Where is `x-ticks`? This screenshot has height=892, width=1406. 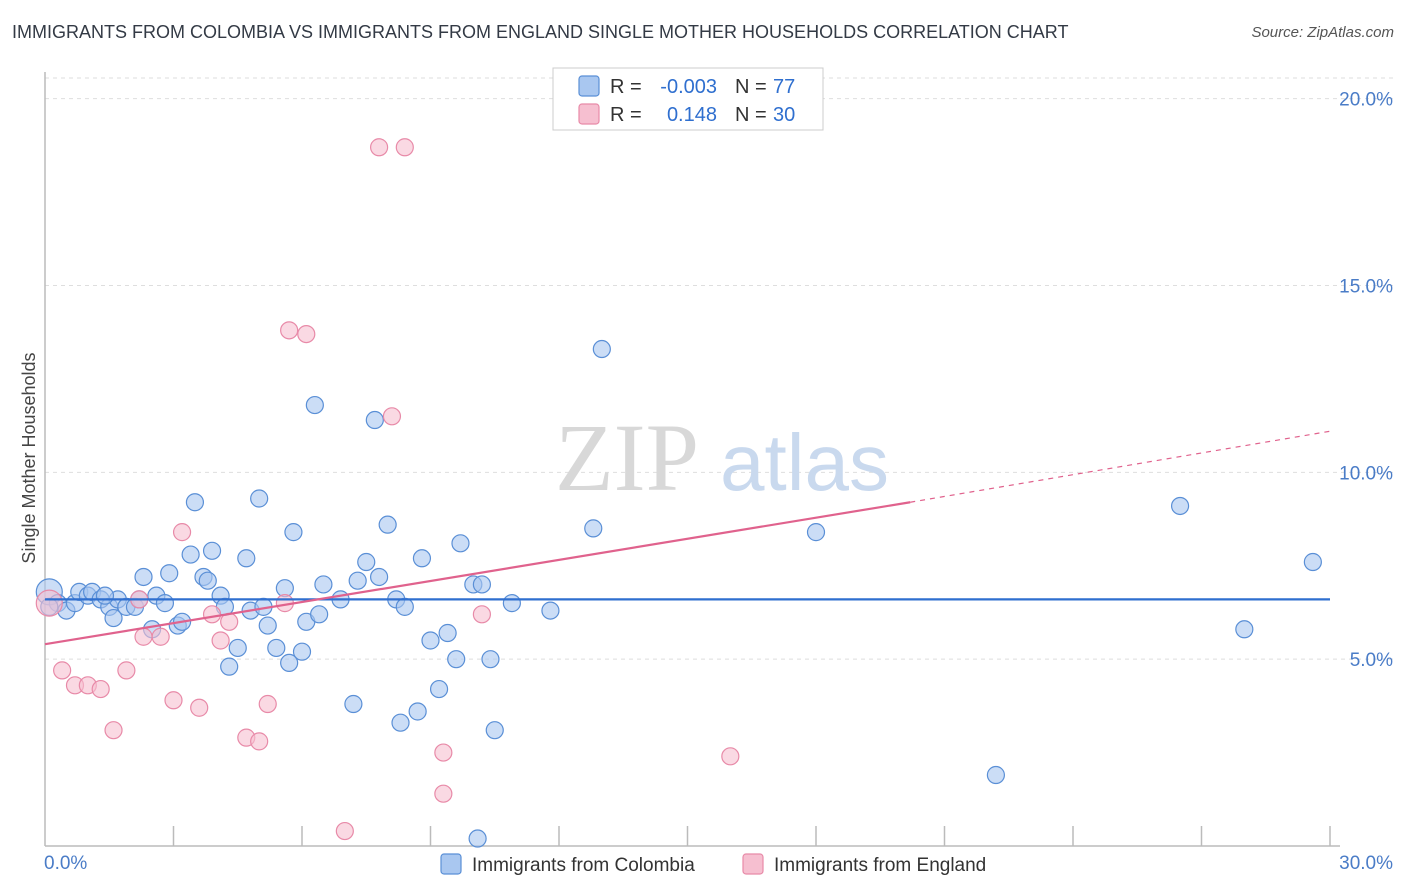 x-ticks is located at coordinates (751, 836).